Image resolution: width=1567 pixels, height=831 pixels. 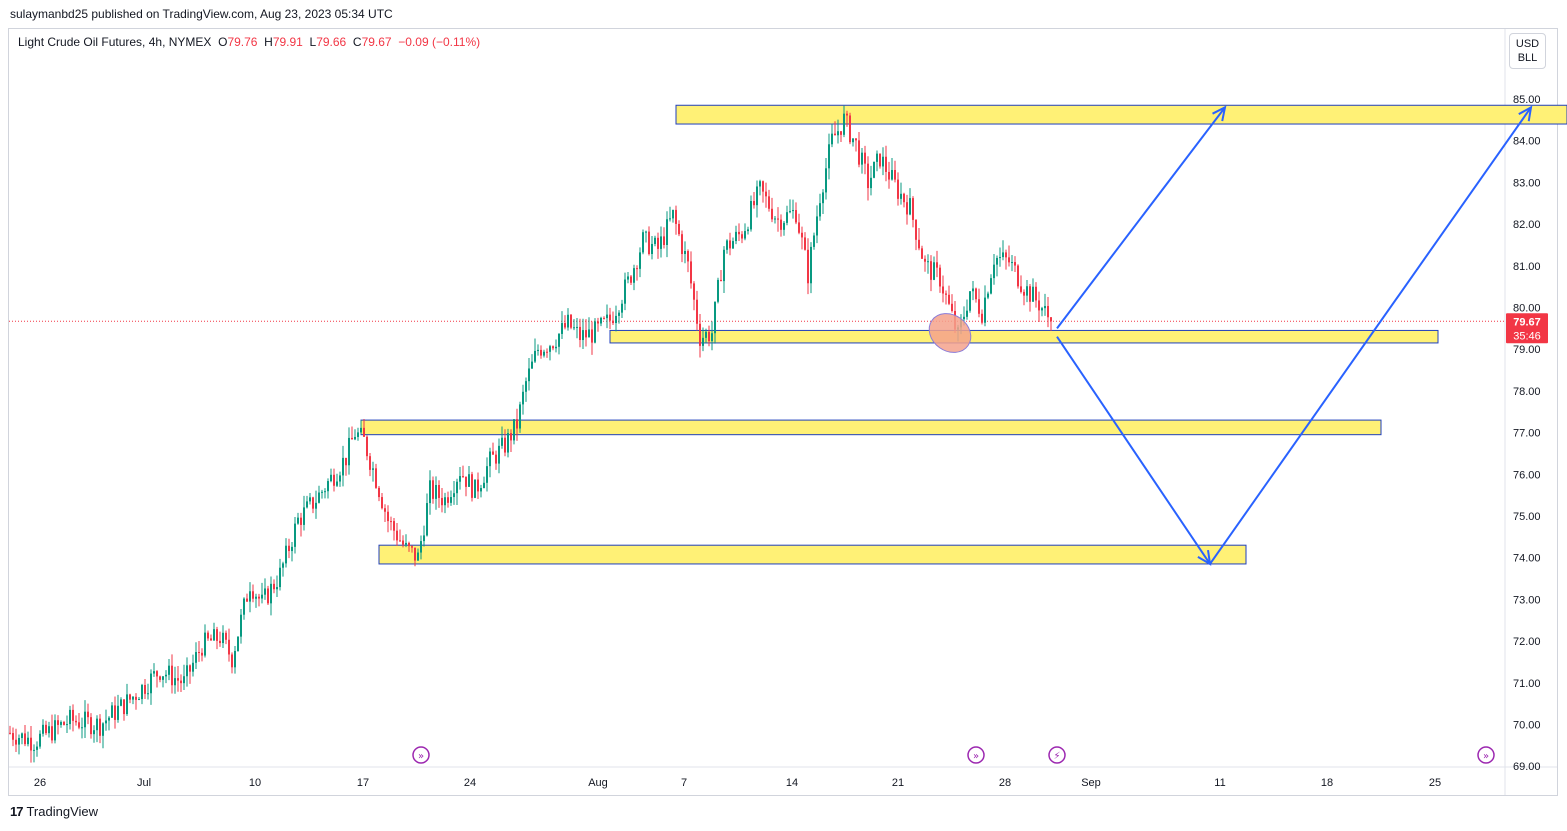 I want to click on currency-usd: USD, so click(x=1527, y=44).